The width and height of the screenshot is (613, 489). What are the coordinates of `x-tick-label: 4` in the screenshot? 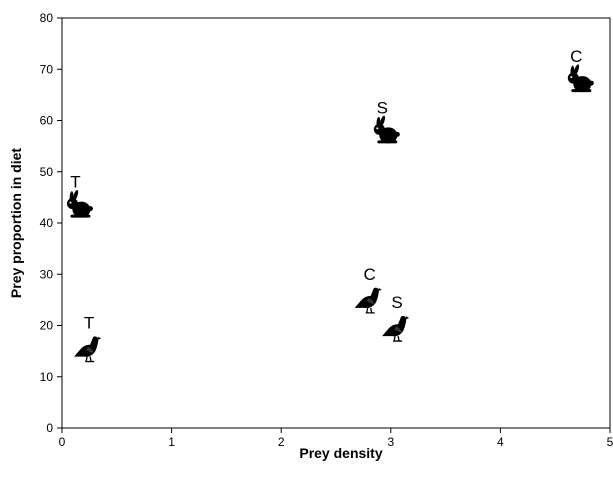 It's located at (500, 442).